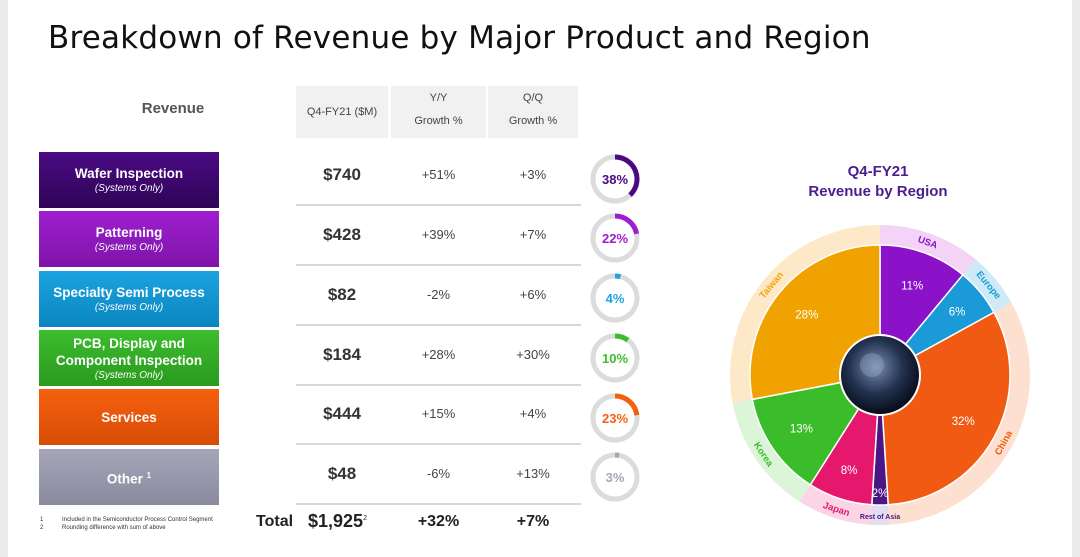 Image resolution: width=1080 pixels, height=557 pixels. Describe the element at coordinates (849, 471) in the screenshot. I see `region-value-label: 8%` at that location.